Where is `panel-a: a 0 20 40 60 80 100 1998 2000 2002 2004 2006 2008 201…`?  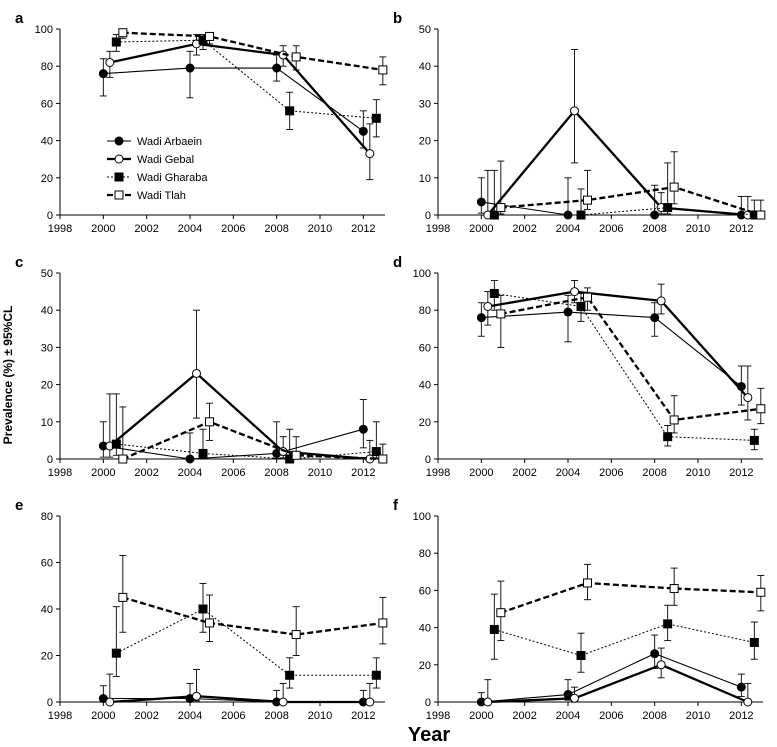
panel-a: a 0 20 40 60 80 100 1998 2000 2002 2004 2006 2008 201… is located at coordinates (201, 122).